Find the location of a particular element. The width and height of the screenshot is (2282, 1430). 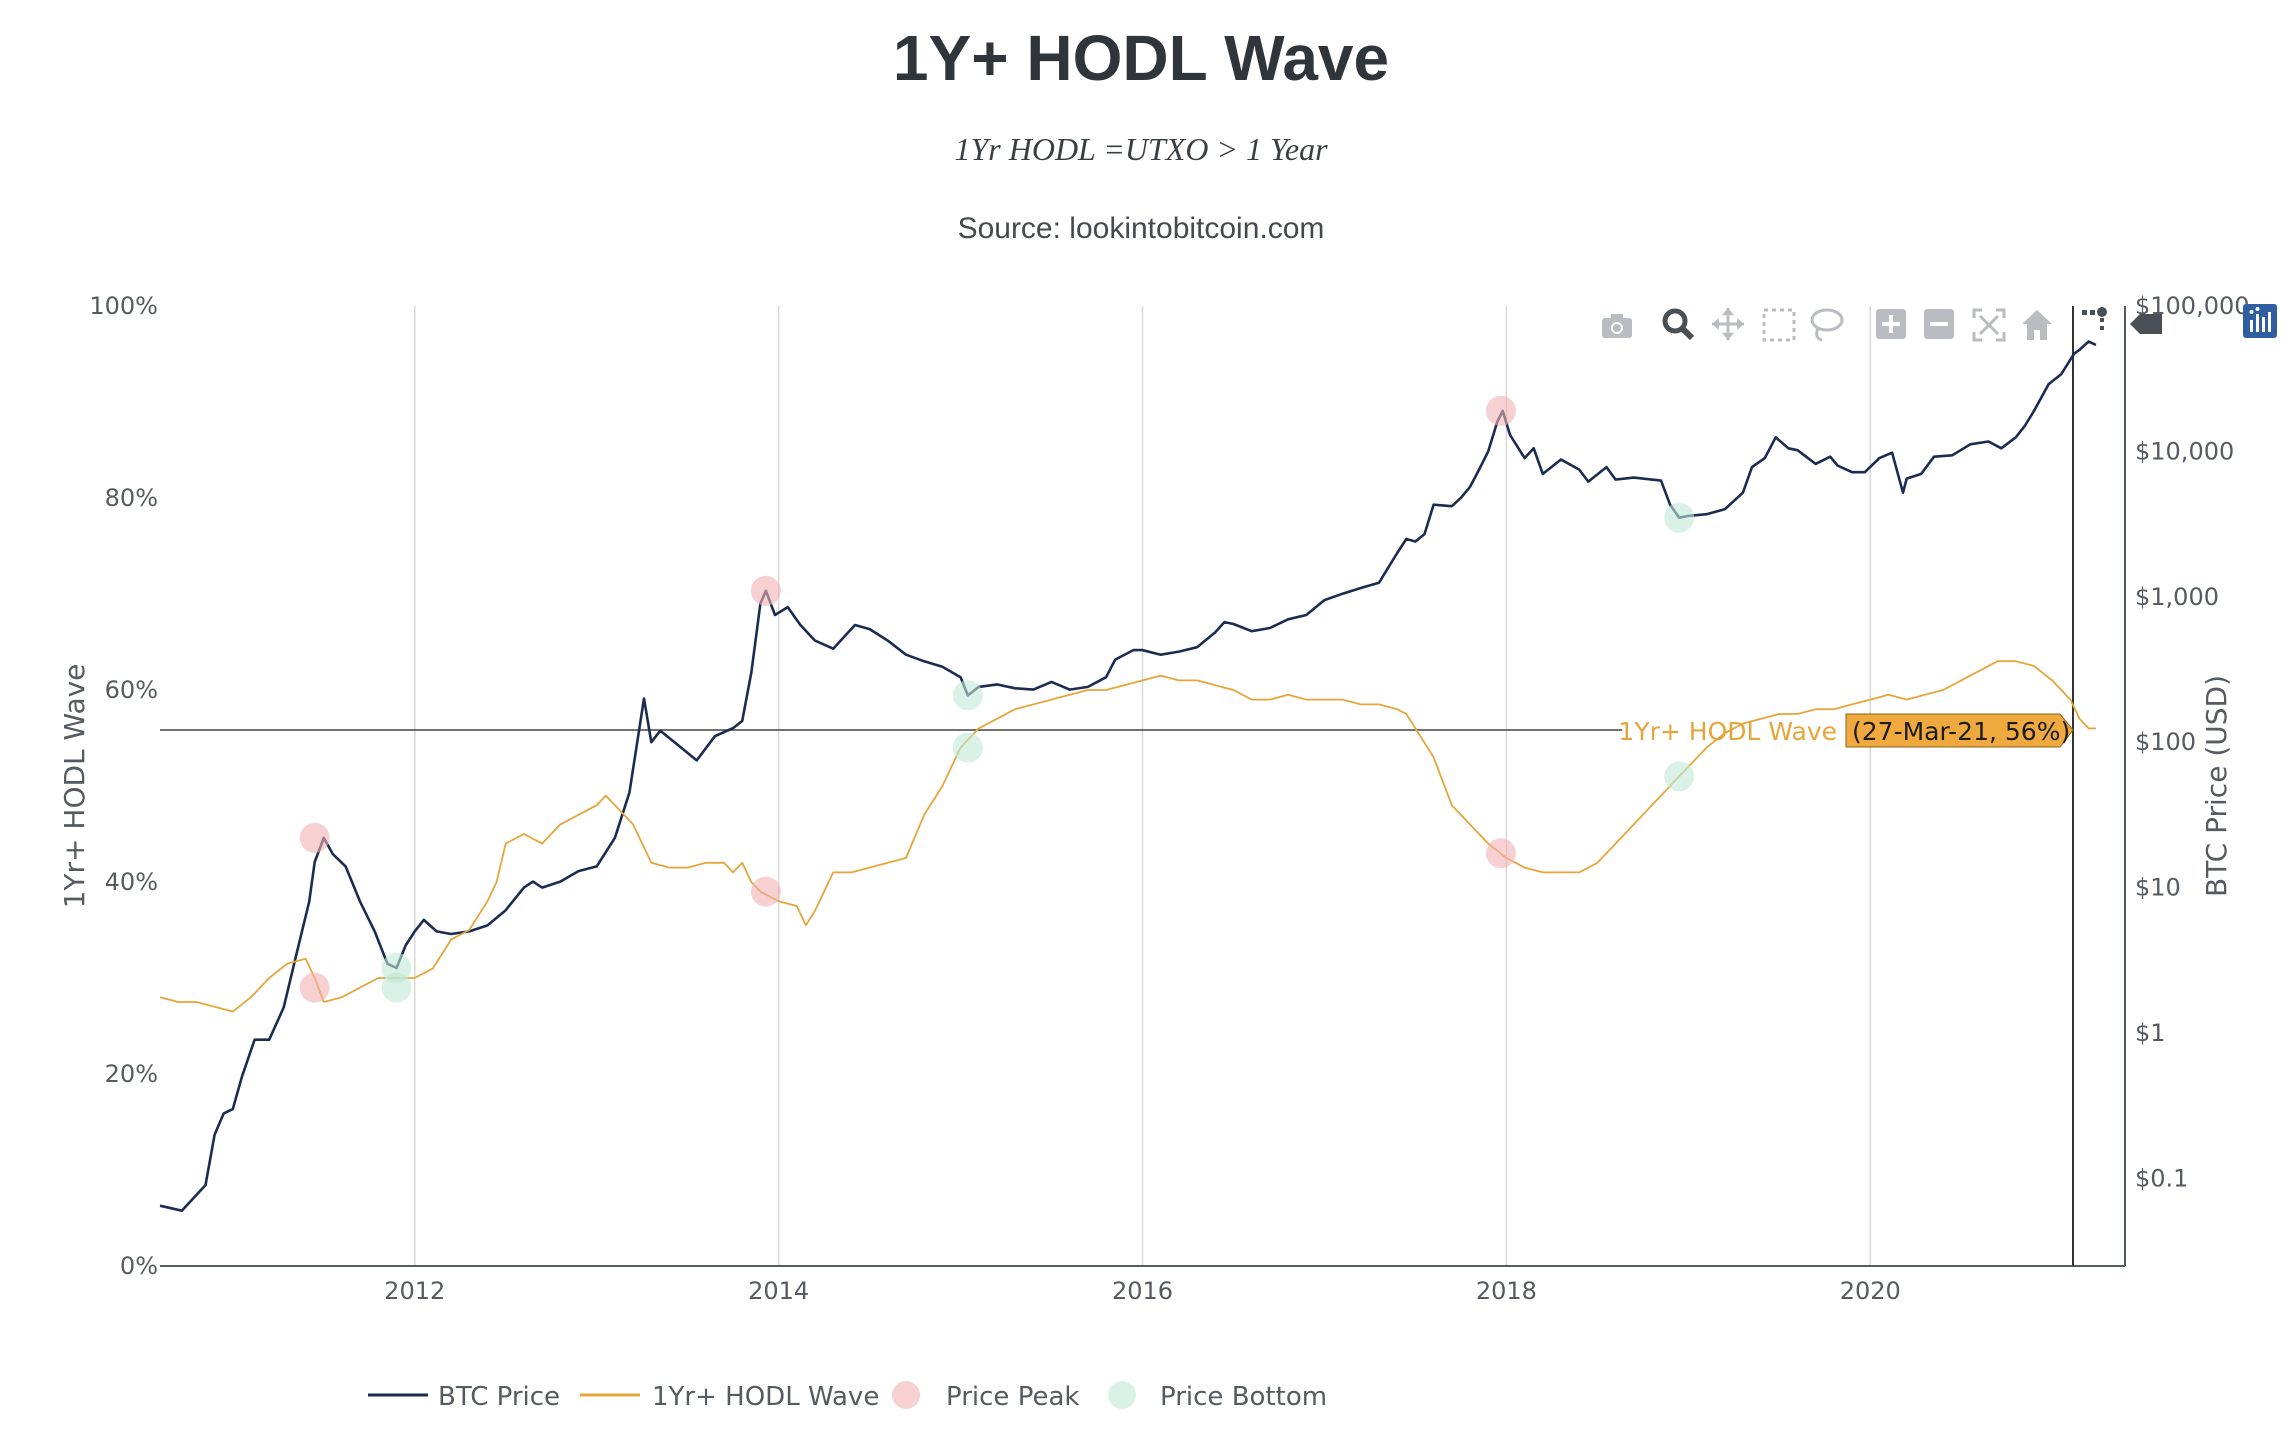

legend-item-hodl-wave: 1Yr+ HODL Wave is located at coordinates (729, 1397).